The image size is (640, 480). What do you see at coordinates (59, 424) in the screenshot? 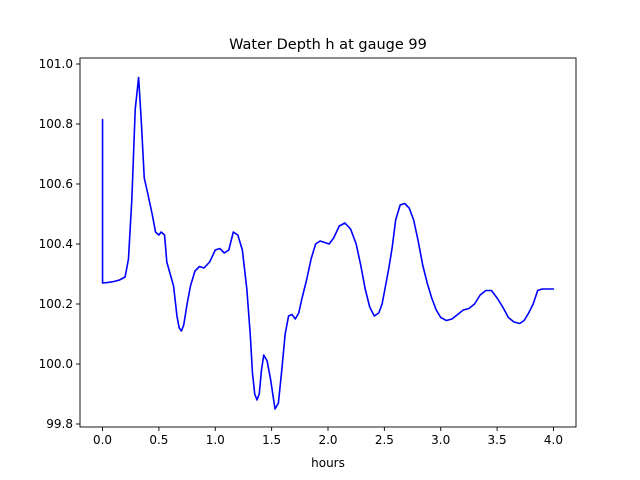
I see `y-tick-label: 99.8` at bounding box center [59, 424].